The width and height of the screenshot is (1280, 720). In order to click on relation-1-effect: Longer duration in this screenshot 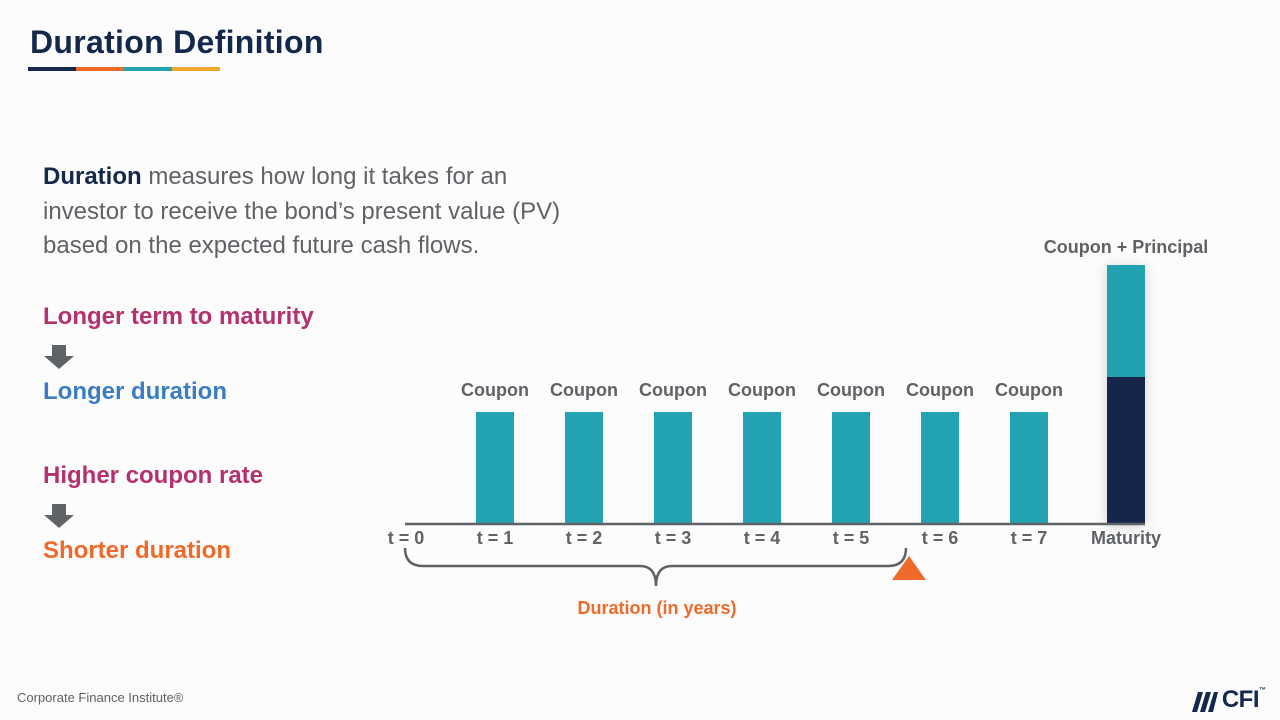, I will do `click(135, 391)`.